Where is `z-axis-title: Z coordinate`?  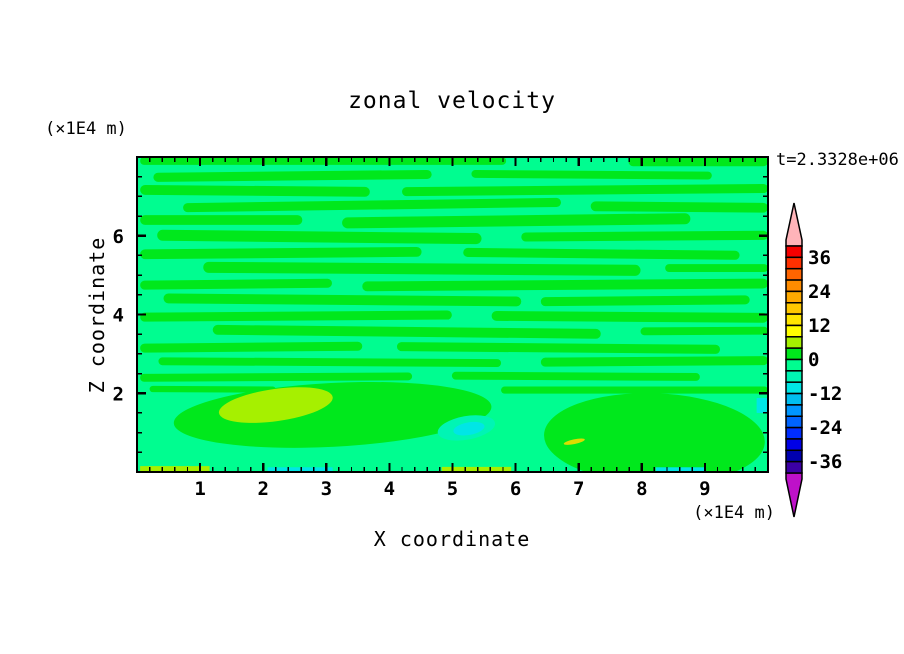 z-axis-title: Z coordinate is located at coordinates (97, 315).